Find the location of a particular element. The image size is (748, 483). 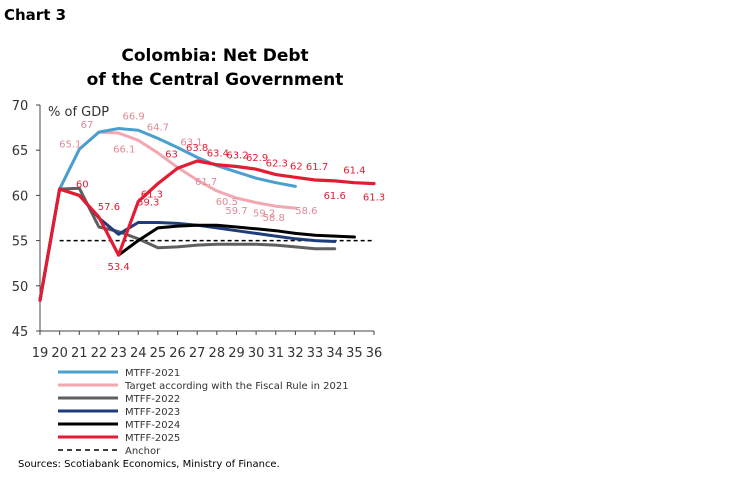

legend-label-mtff2021: MTFF-2021 is located at coordinates (152, 373).